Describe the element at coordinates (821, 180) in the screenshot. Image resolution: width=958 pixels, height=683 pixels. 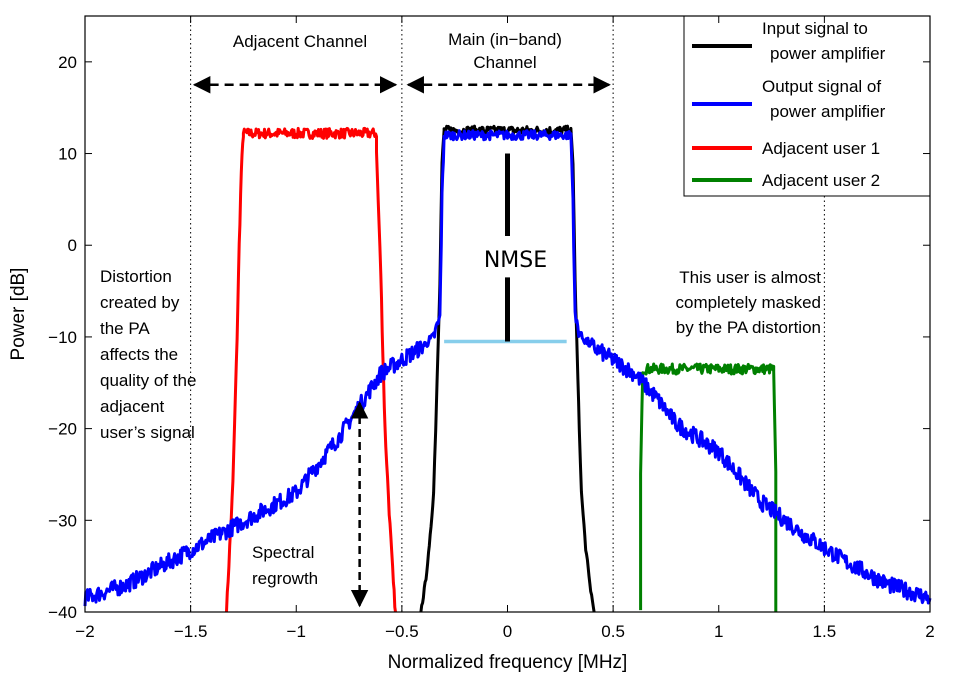
I see `legend-label: Adjacent user 2` at that location.